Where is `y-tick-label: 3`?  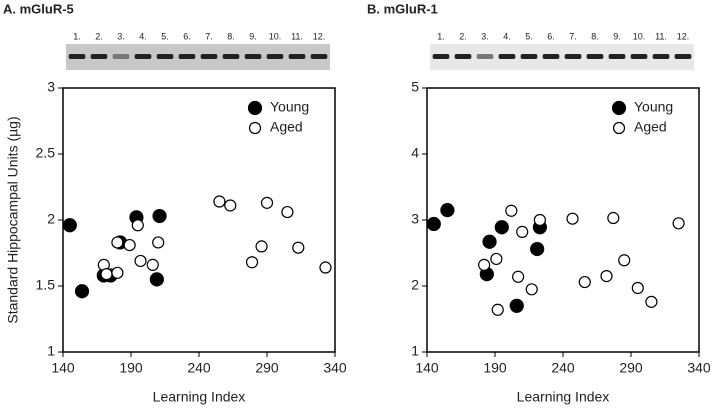 y-tick-label: 3 is located at coordinates (415, 219).